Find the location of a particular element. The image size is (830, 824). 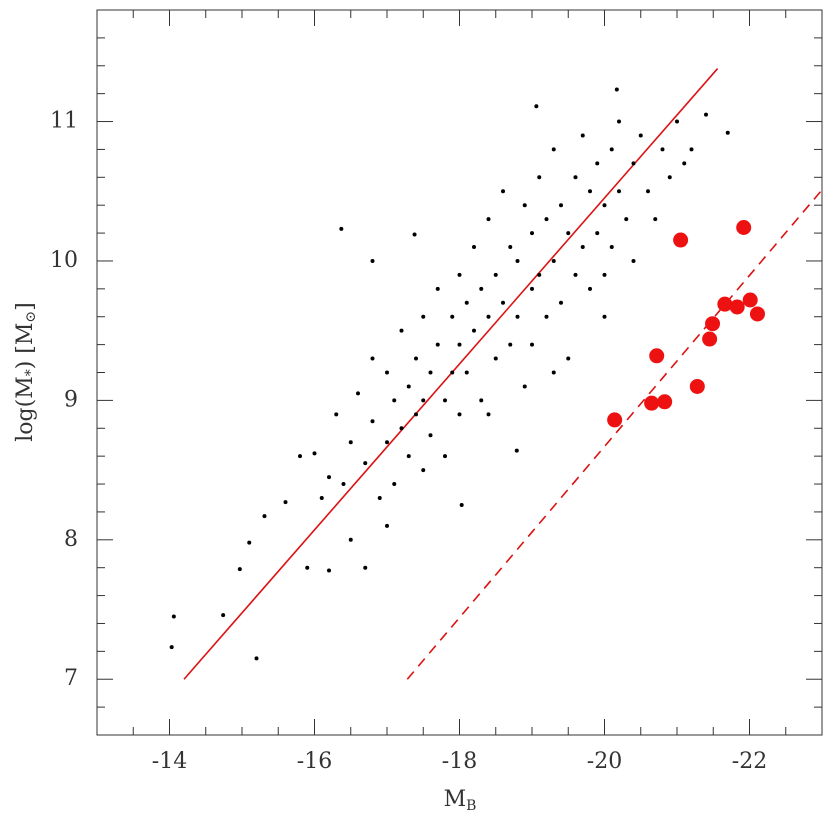

y-tick-label: 7 is located at coordinates (71, 678).